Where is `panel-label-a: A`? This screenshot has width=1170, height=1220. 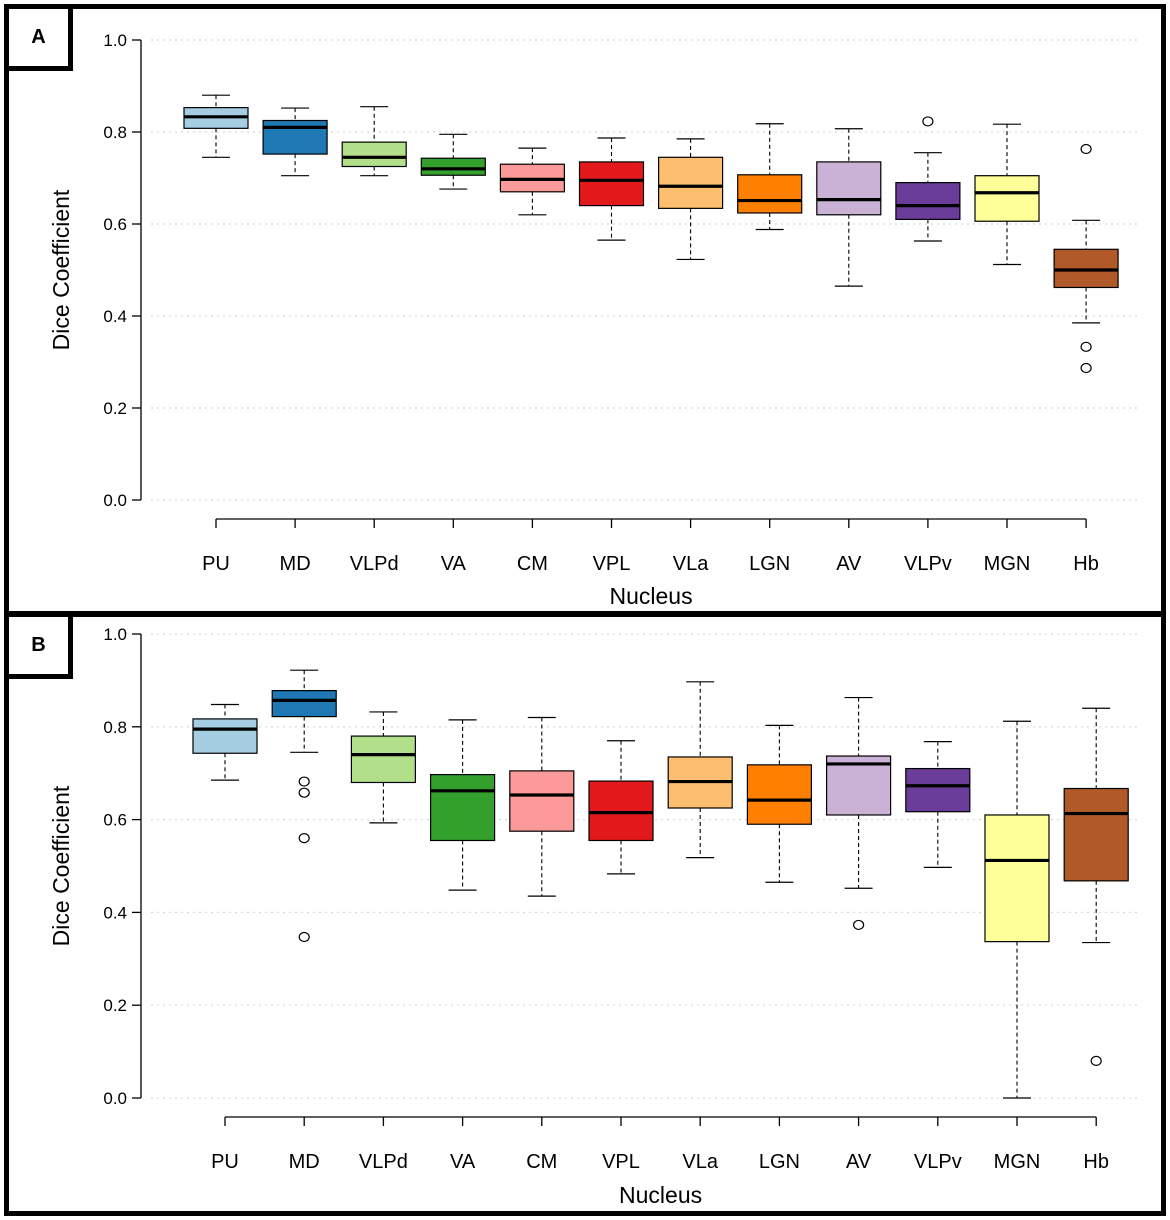 panel-label-a: A is located at coordinates (41, 40).